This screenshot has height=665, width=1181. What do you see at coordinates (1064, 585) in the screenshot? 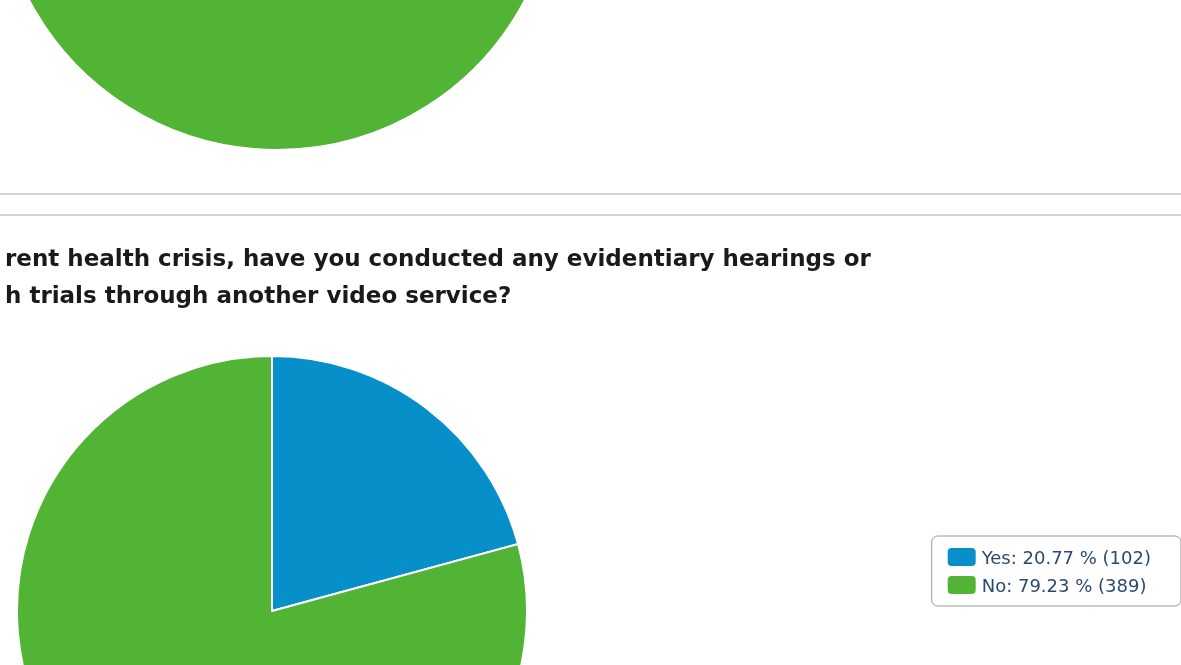
I see `legend-label: No: 79.23 % (389)` at bounding box center [1064, 585].